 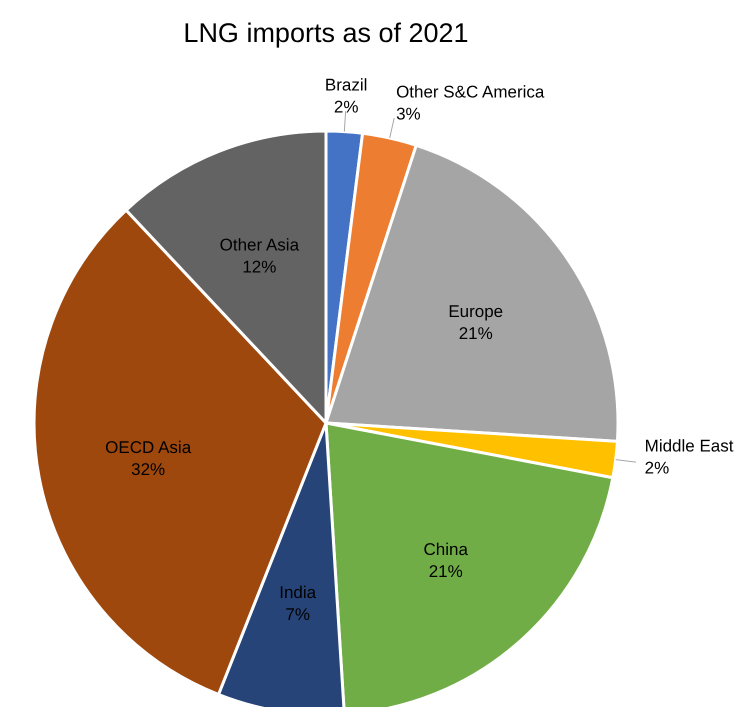 I want to click on data-label: 32%, so click(x=148, y=469).